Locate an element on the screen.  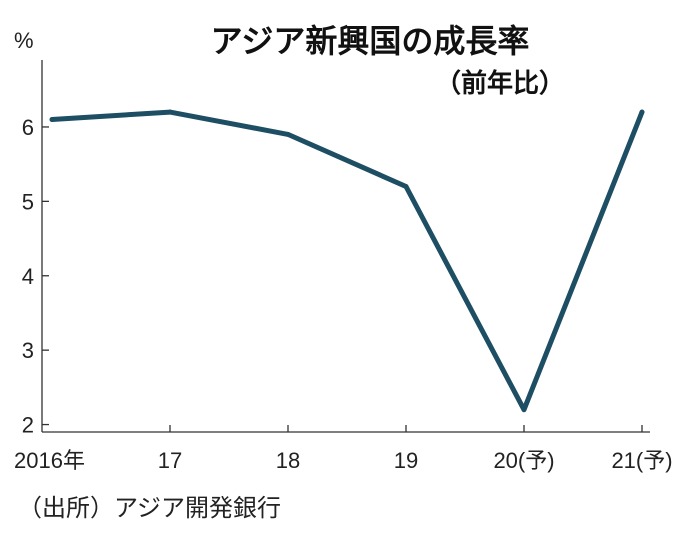
x-tick-label: 17 is located at coordinates (170, 460).